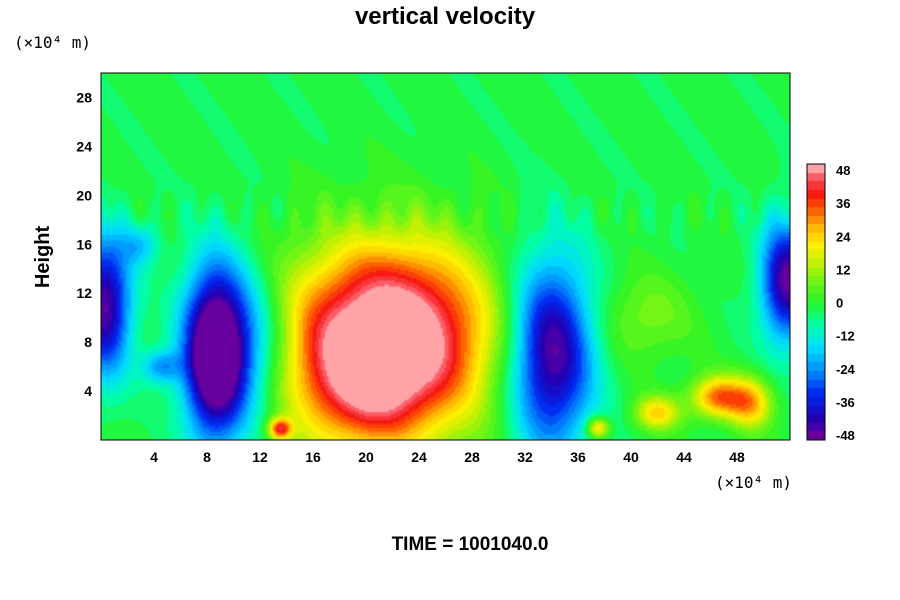  What do you see at coordinates (843, 269) in the screenshot?
I see `colorbar-tick-label: 12` at bounding box center [843, 269].